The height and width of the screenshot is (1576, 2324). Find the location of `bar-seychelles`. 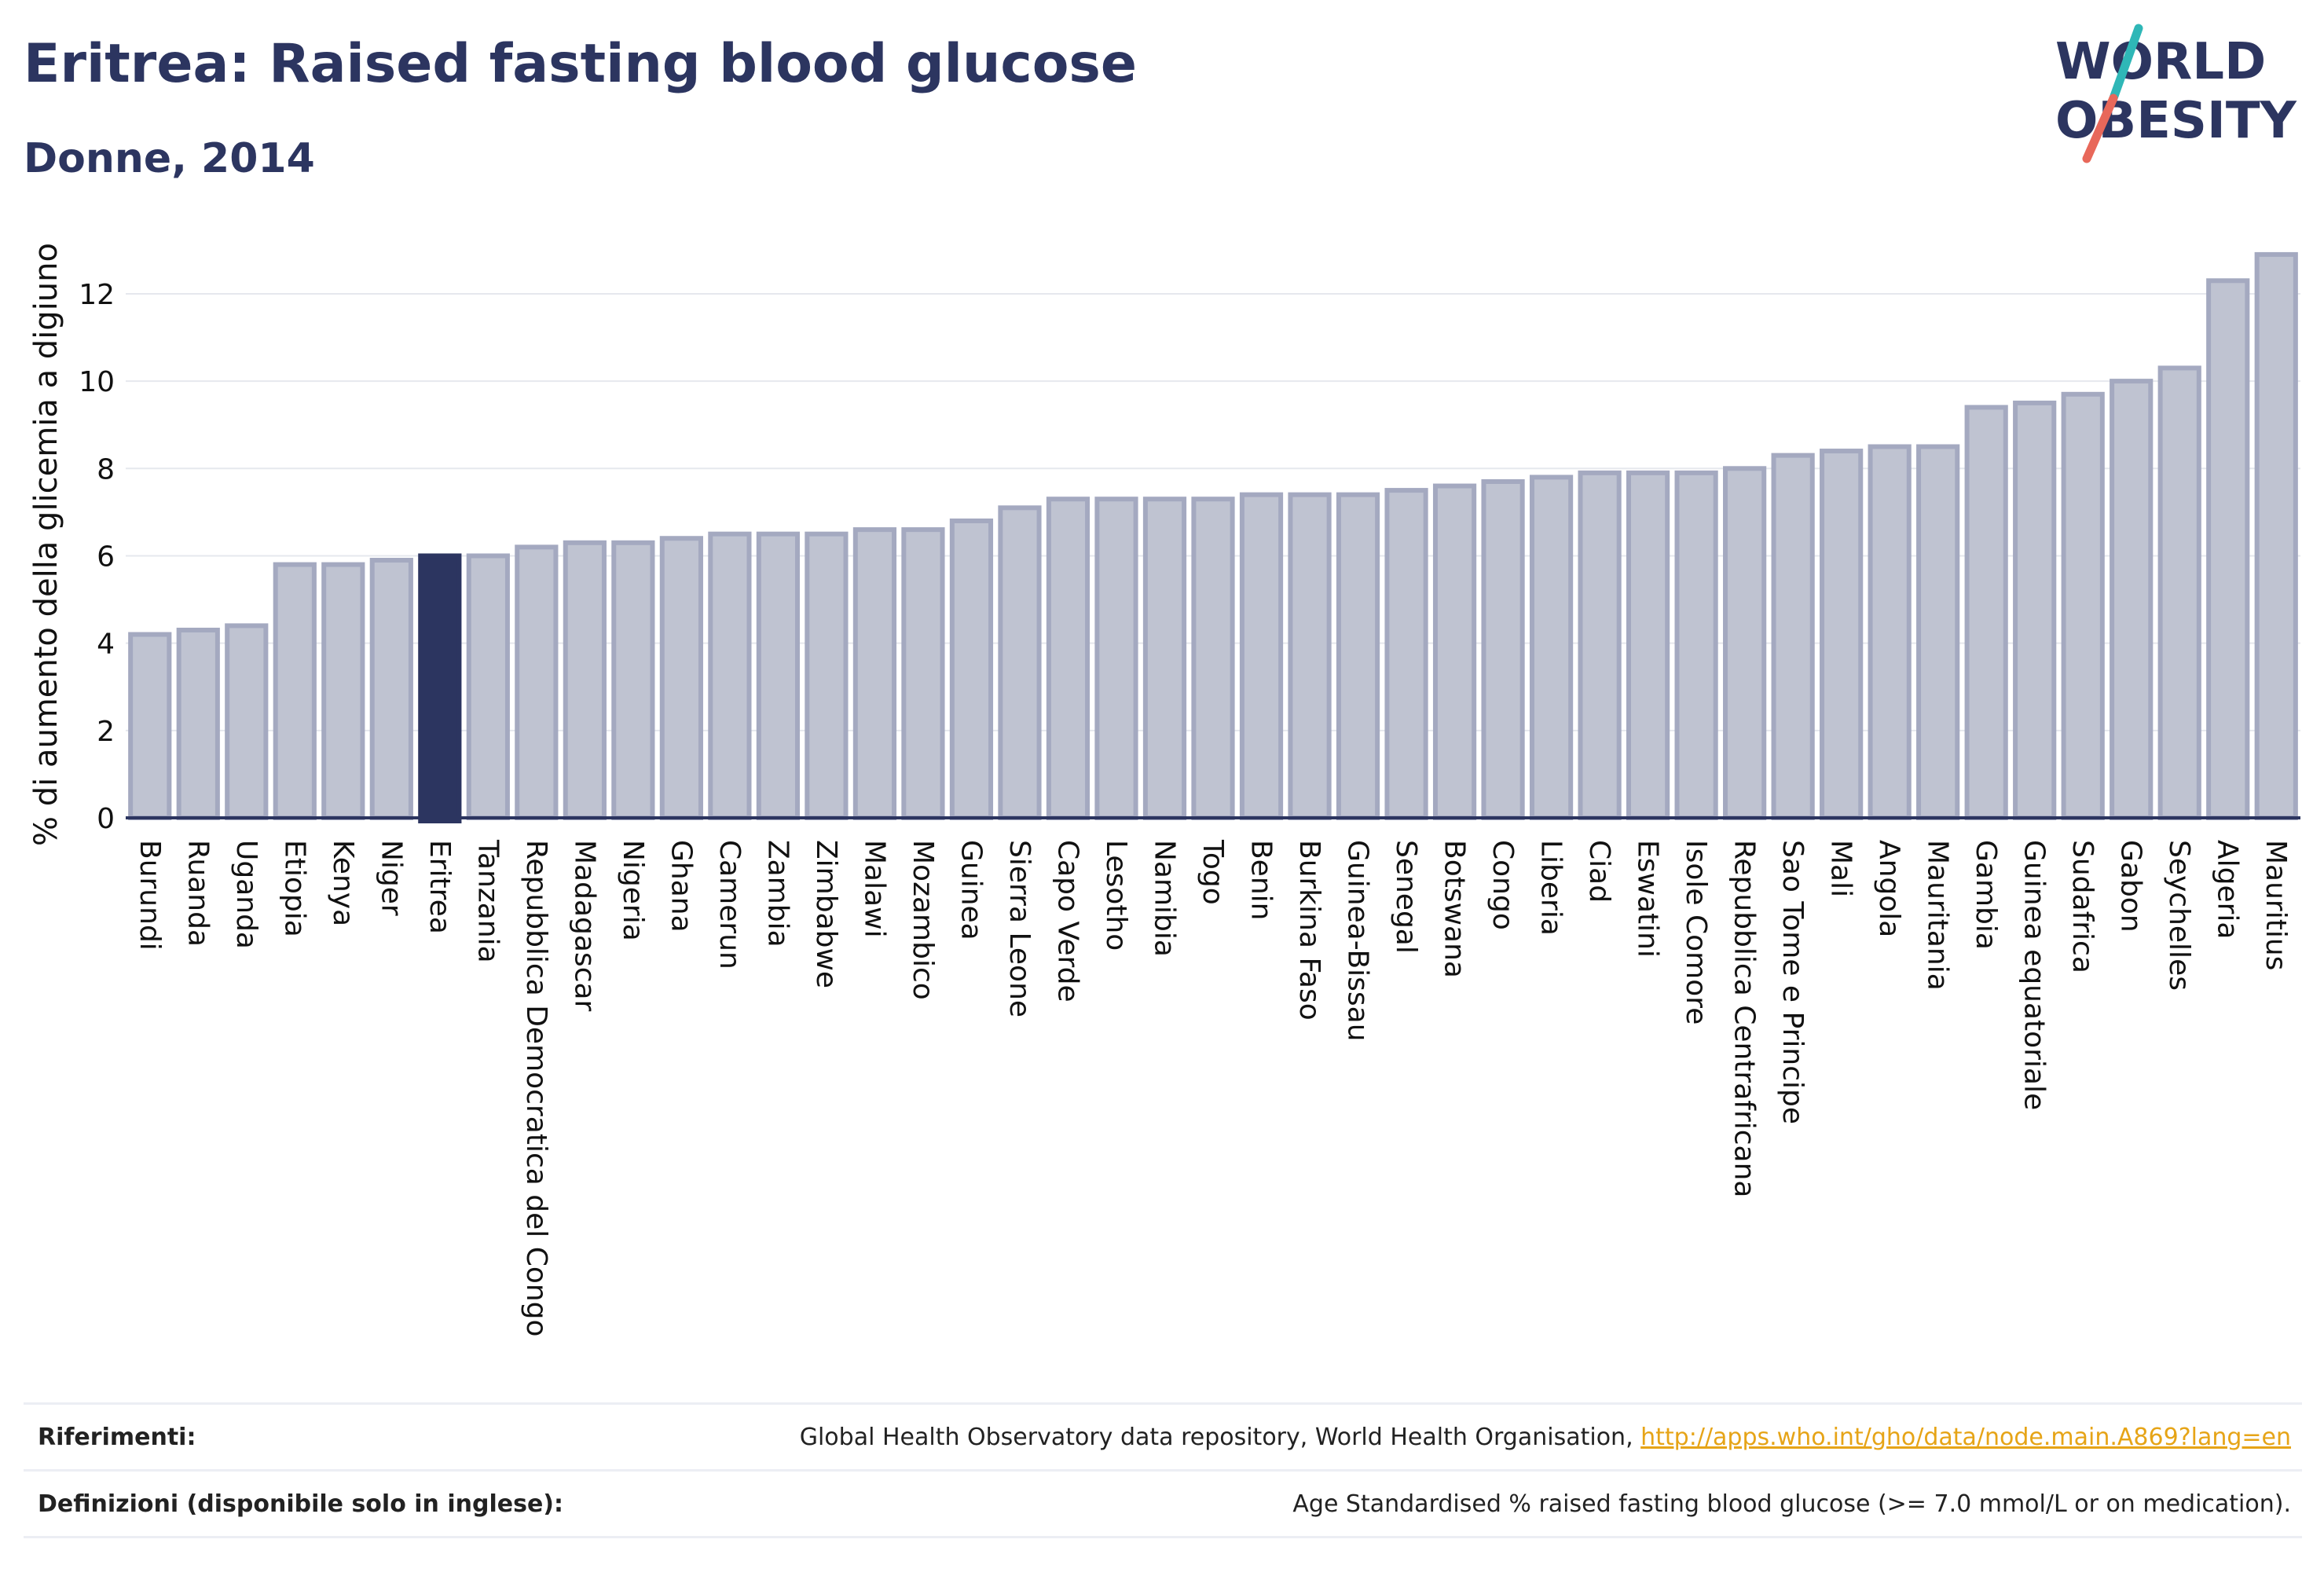

bar-seychelles is located at coordinates (2179, 592).